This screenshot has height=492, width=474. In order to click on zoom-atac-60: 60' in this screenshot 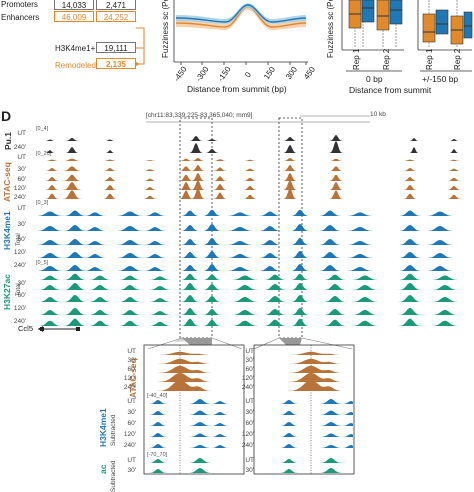, I will do `click(131, 369)`.